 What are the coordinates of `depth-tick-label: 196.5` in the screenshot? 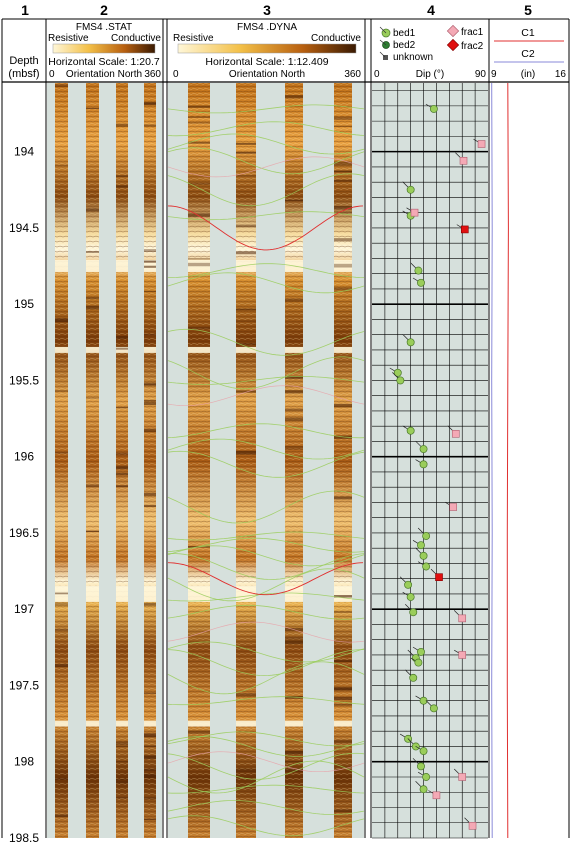 It's located at (24, 533).